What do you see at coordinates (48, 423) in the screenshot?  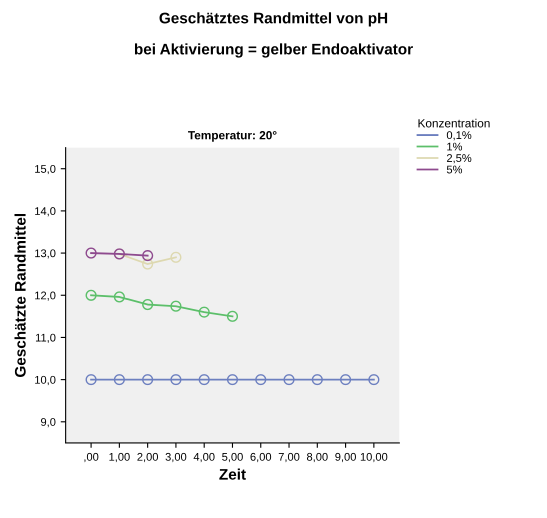 I see `y-tick-label: 9,0` at bounding box center [48, 423].